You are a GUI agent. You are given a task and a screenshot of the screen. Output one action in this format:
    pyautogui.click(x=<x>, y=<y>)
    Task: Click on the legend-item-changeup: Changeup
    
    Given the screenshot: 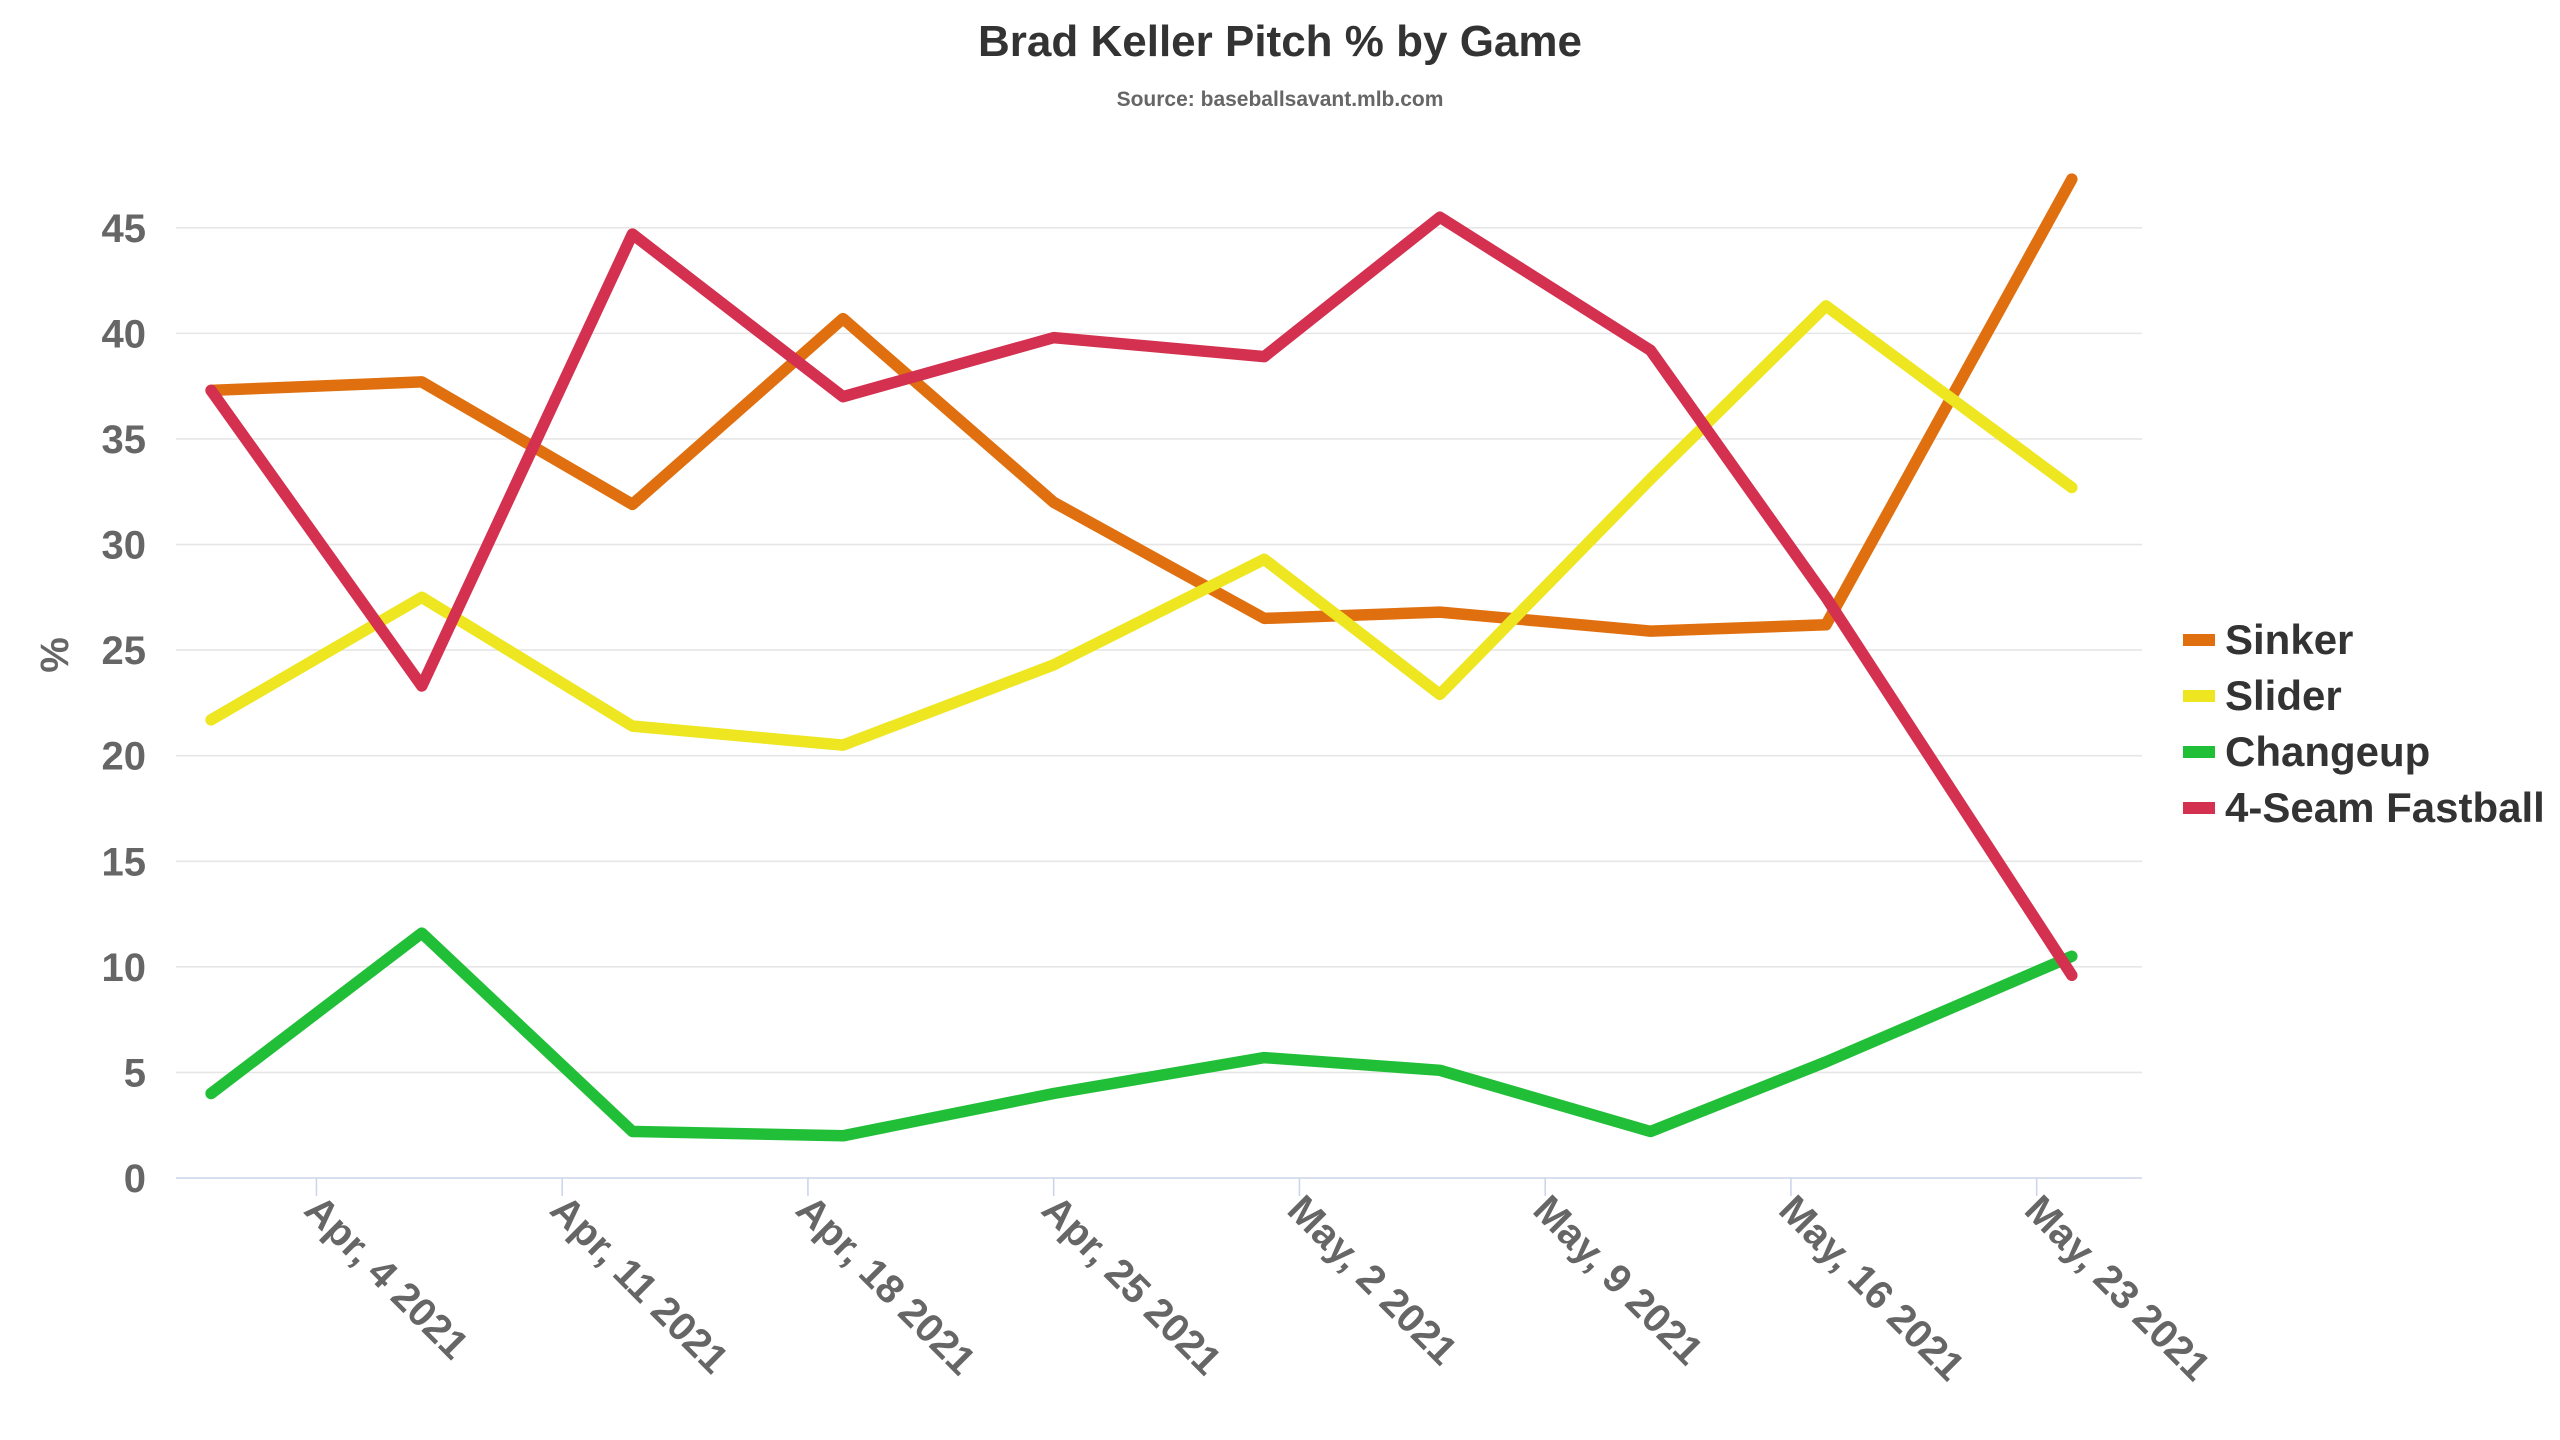 What is the action you would take?
    pyautogui.click(x=2306, y=751)
    